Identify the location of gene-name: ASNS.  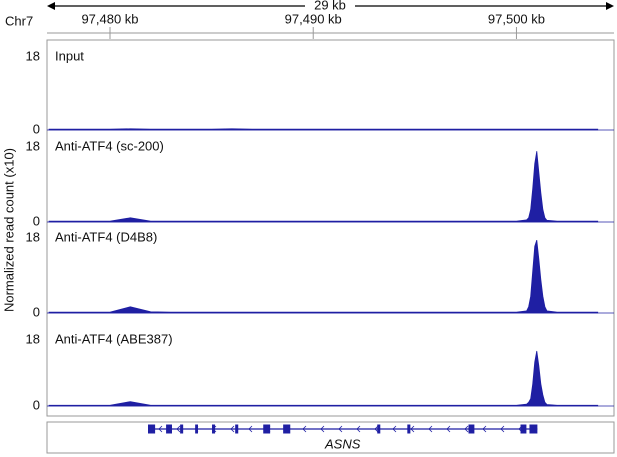
(342, 443).